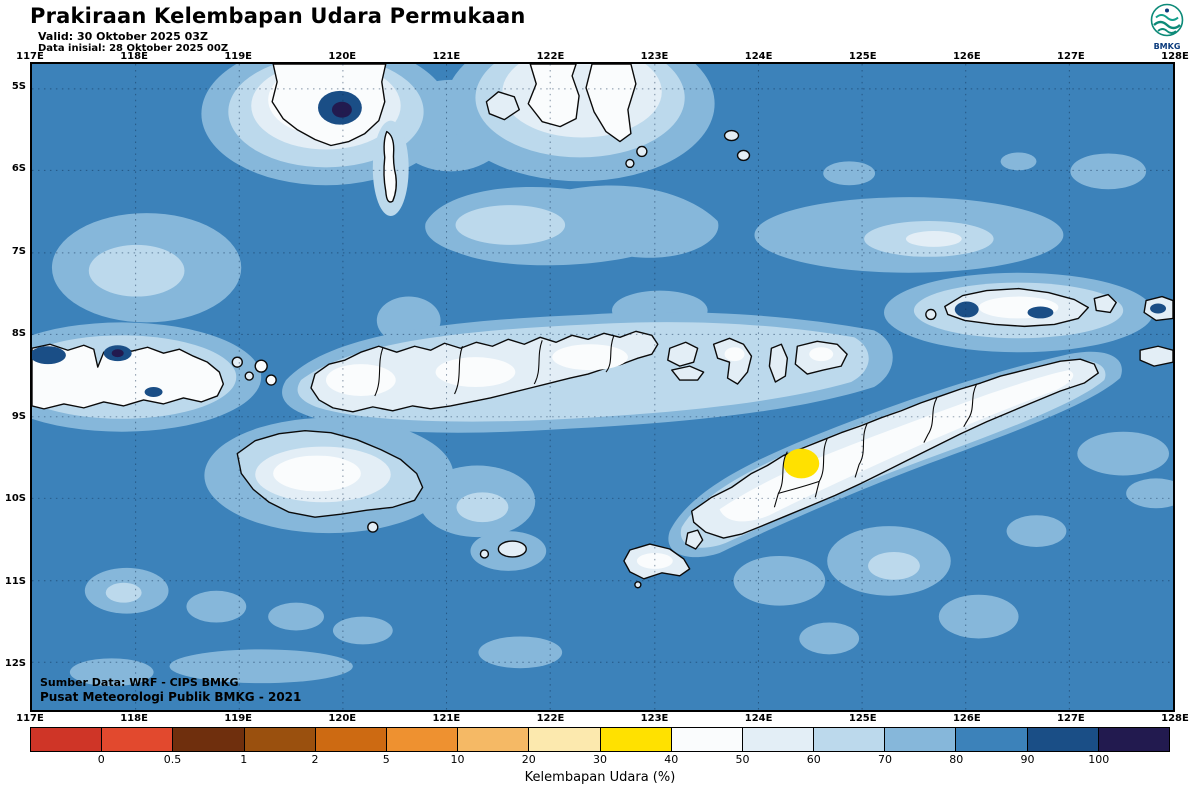 This screenshot has width=1200, height=800. I want to click on lon-label-top: 118E, so click(134, 56).